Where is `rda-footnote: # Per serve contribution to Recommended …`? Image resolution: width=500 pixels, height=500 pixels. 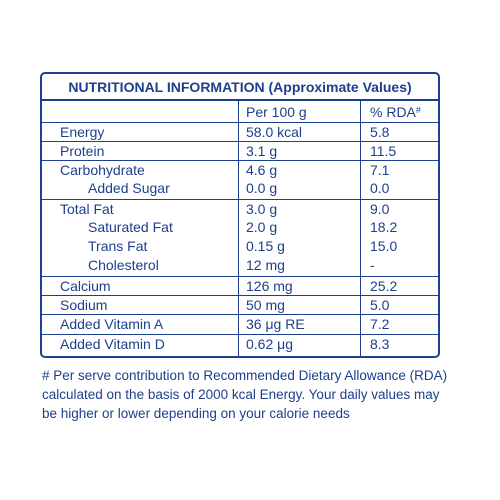 rda-footnote: # Per serve contribution to Recommended … is located at coordinates (245, 394).